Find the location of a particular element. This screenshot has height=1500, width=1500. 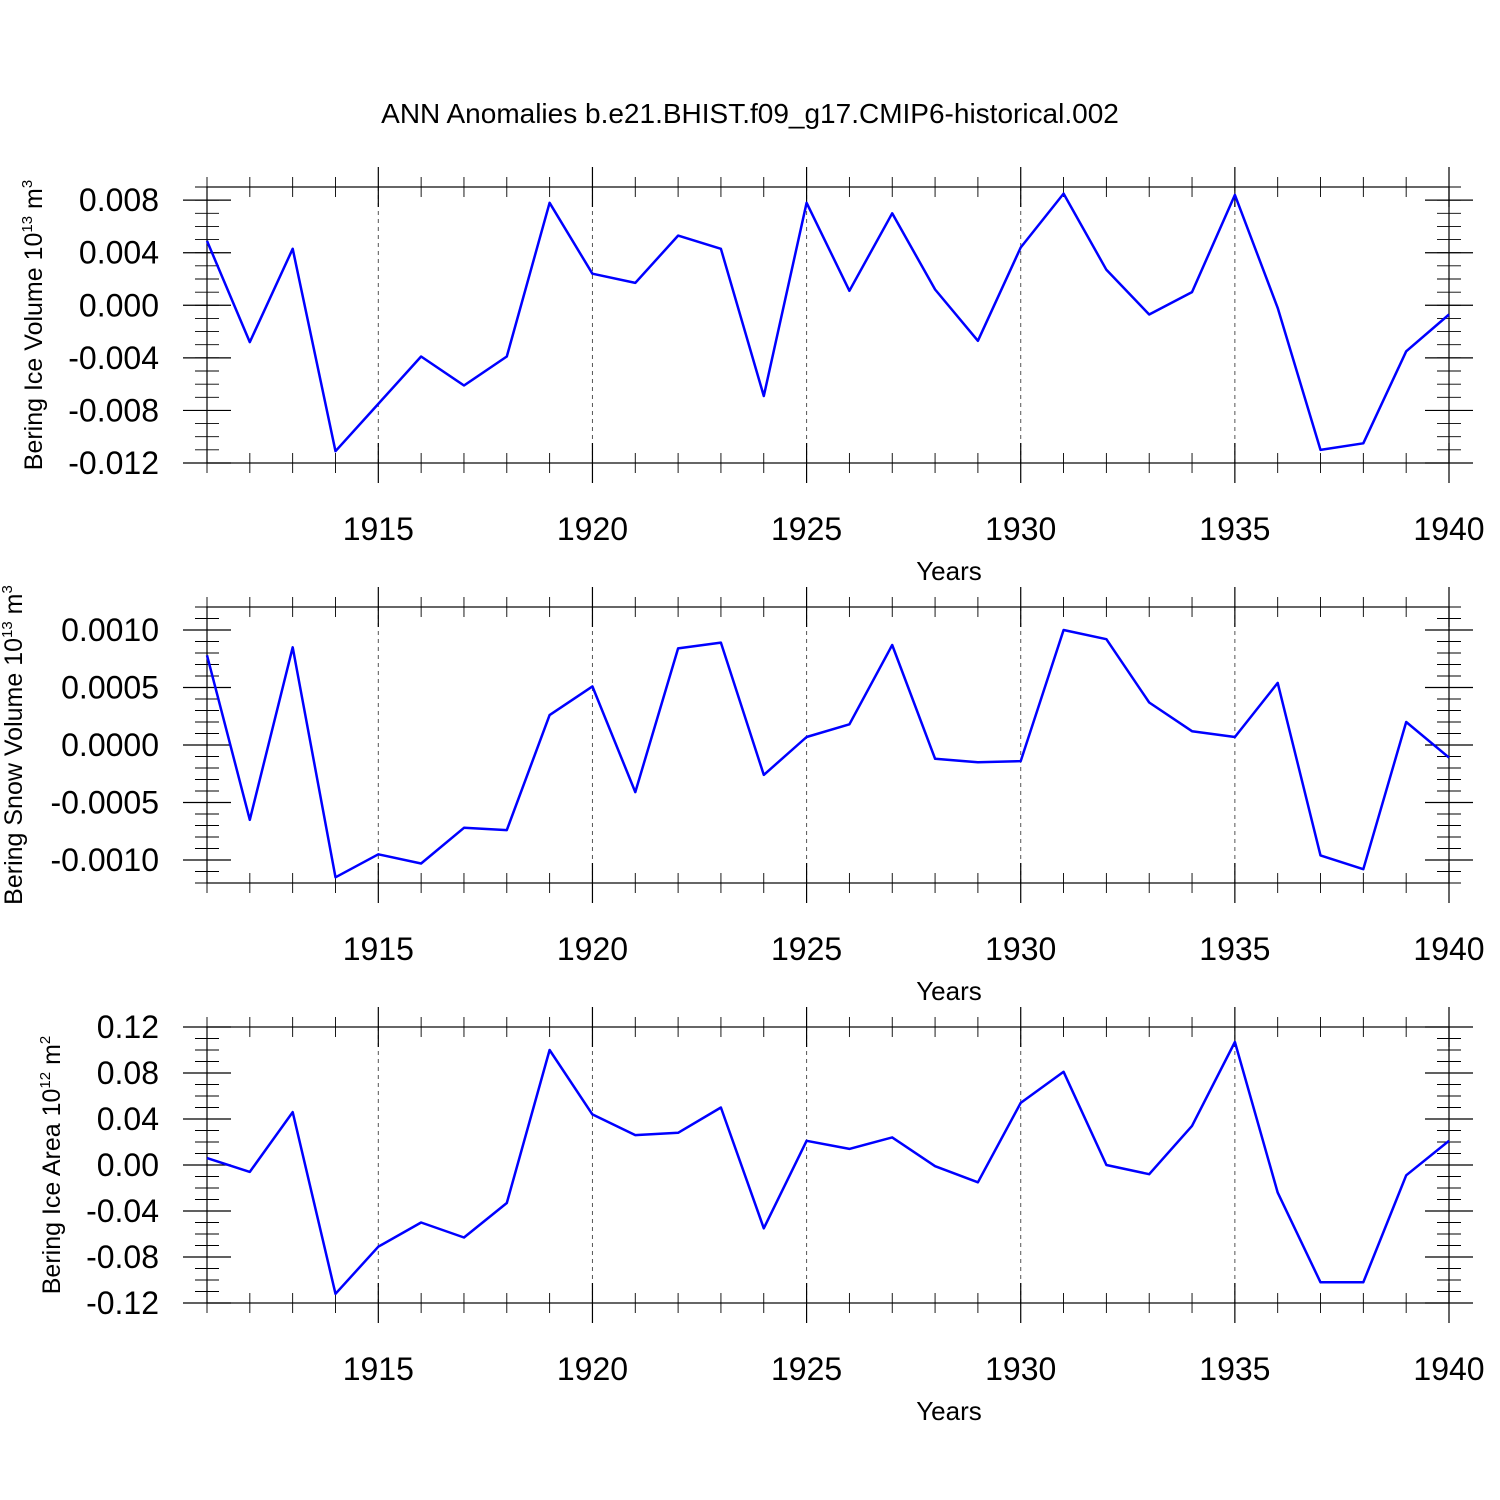

y-tick-label: -0.0005 is located at coordinates (104, 803).